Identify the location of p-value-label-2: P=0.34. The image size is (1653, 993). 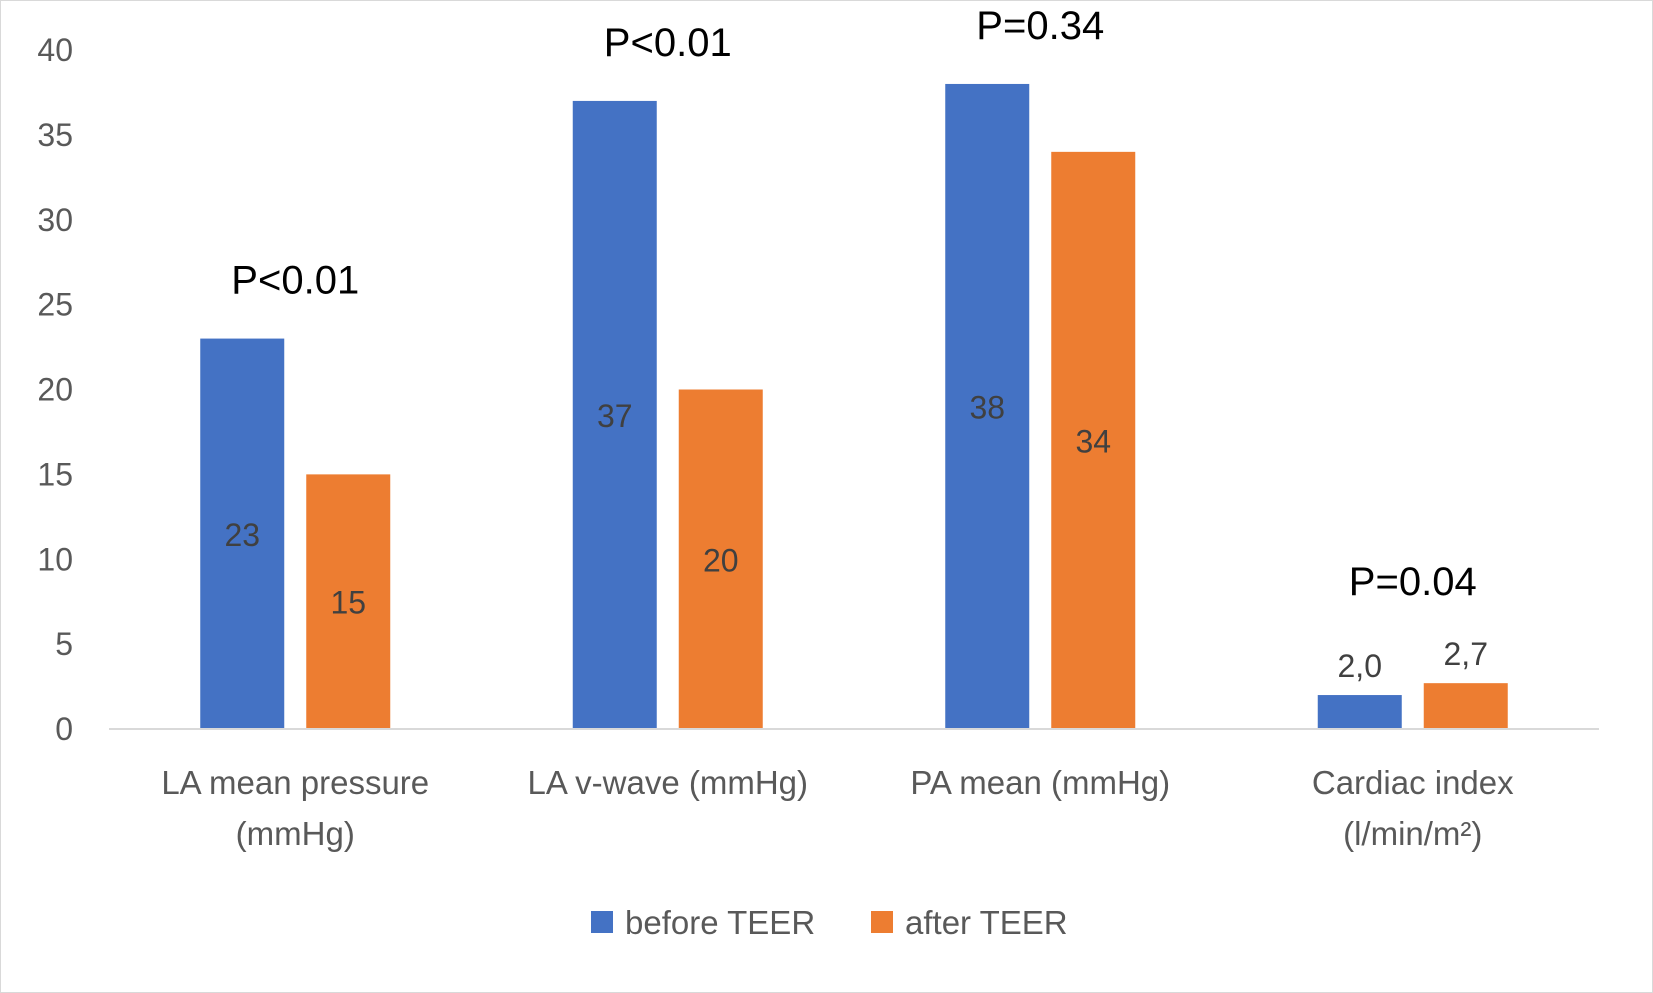
(1040, 26).